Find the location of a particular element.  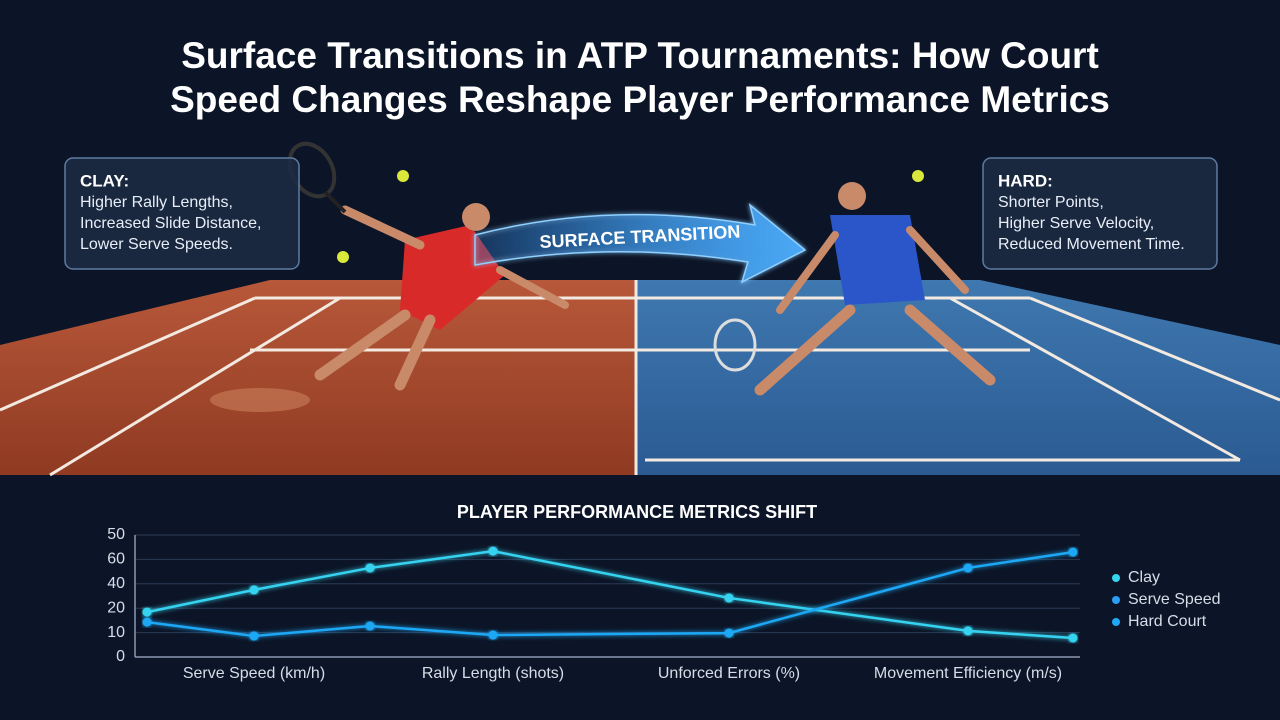

y-tick-label: 60 is located at coordinates (116, 559).